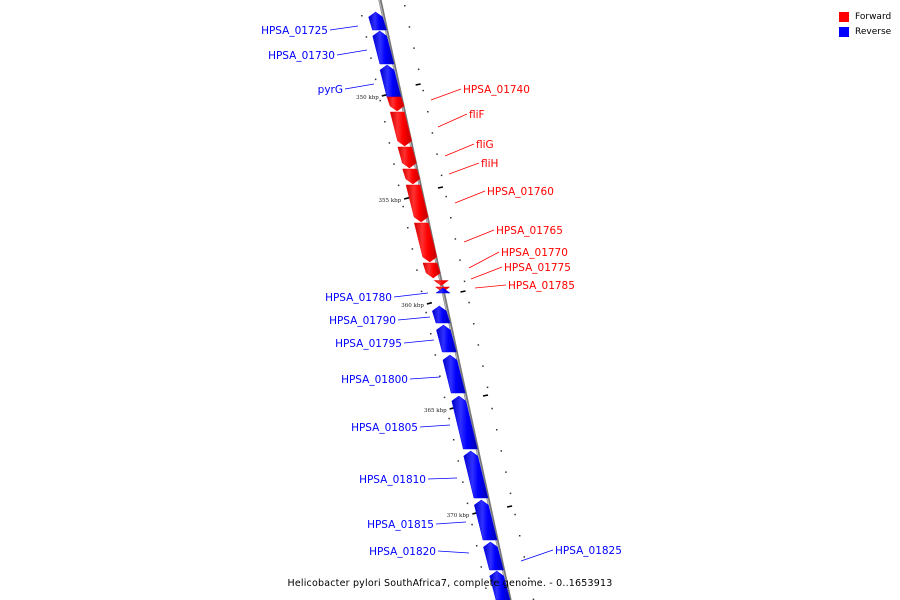 The image size is (900, 600). Describe the element at coordinates (520, 192) in the screenshot. I see `gene-label: HPSA_01760` at that location.